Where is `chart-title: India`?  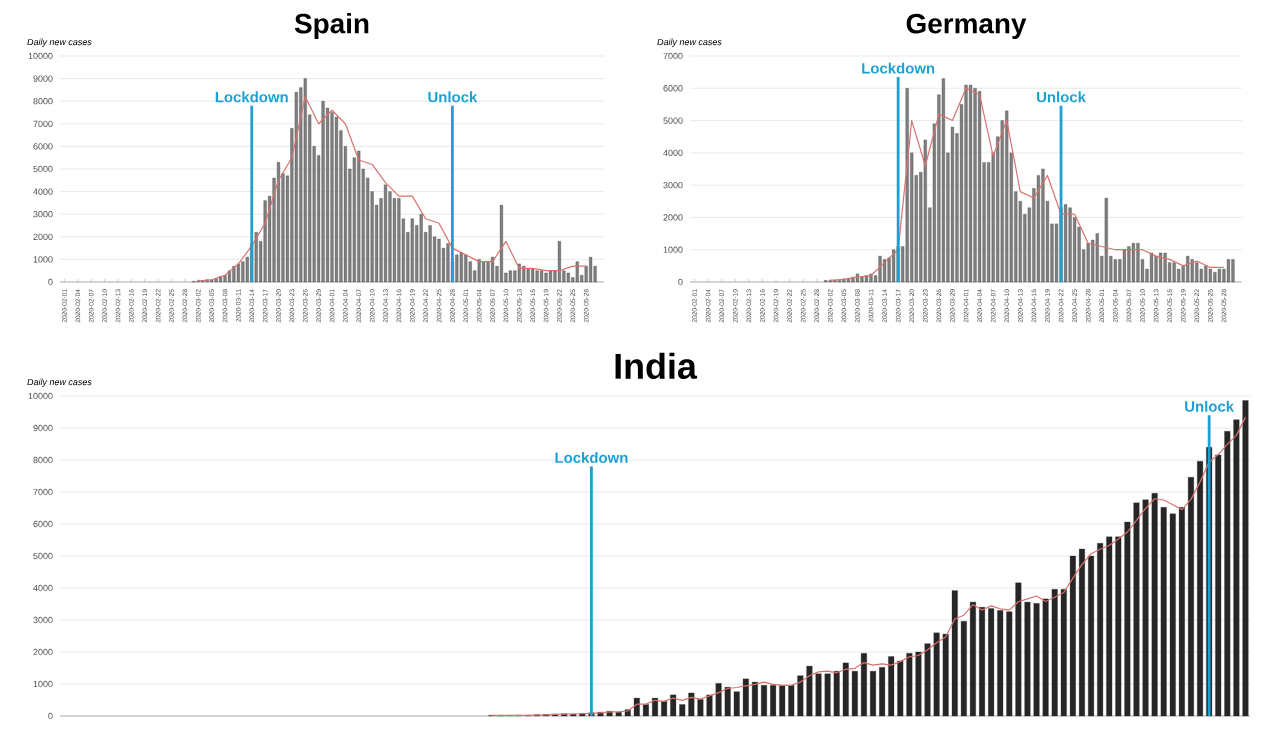 chart-title: India is located at coordinates (656, 365).